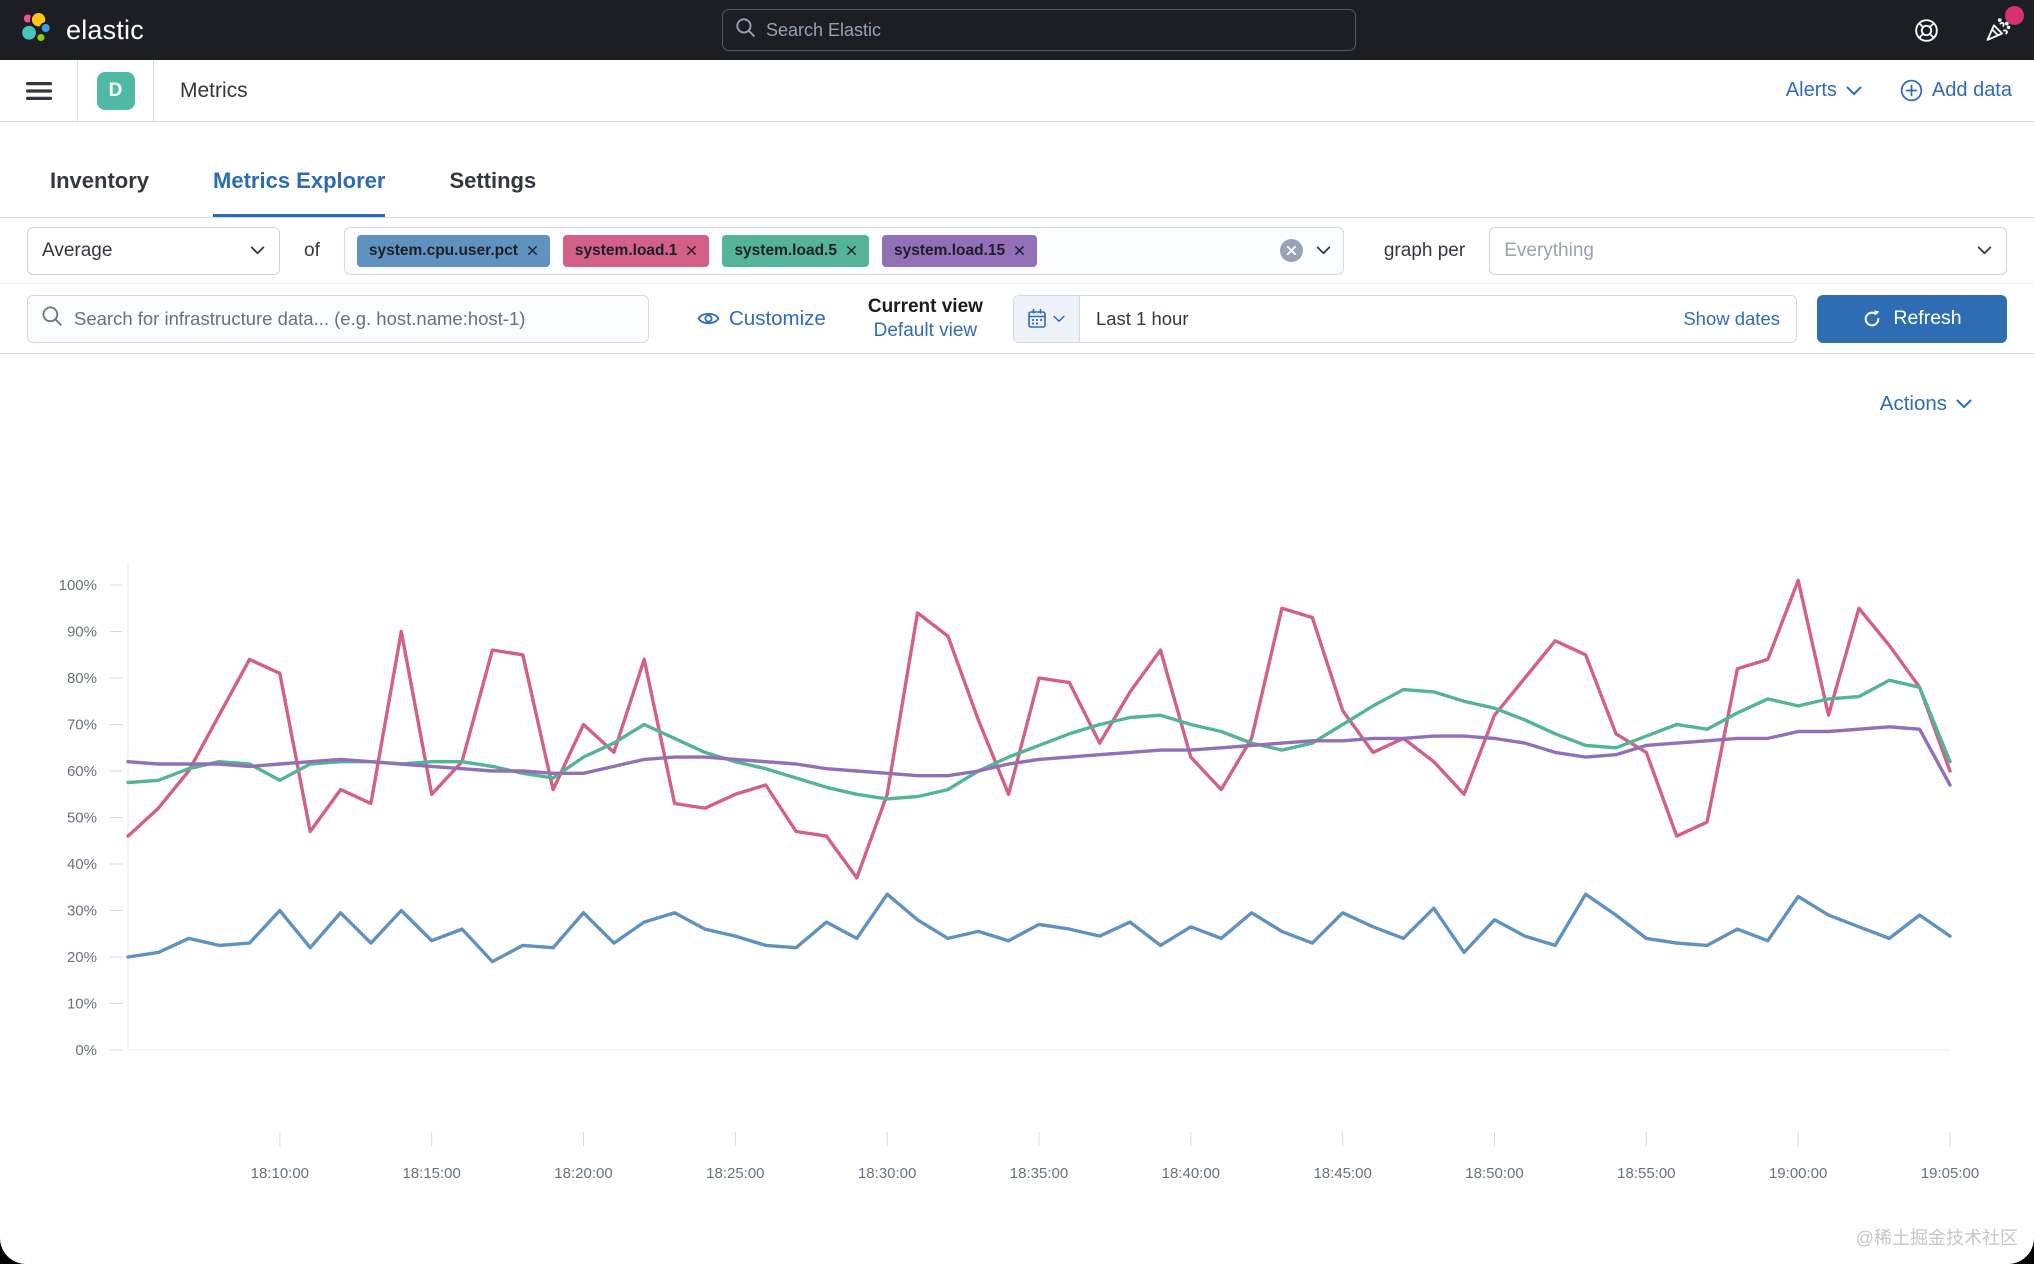  I want to click on svg-text: 18:10:00, so click(280, 1173).